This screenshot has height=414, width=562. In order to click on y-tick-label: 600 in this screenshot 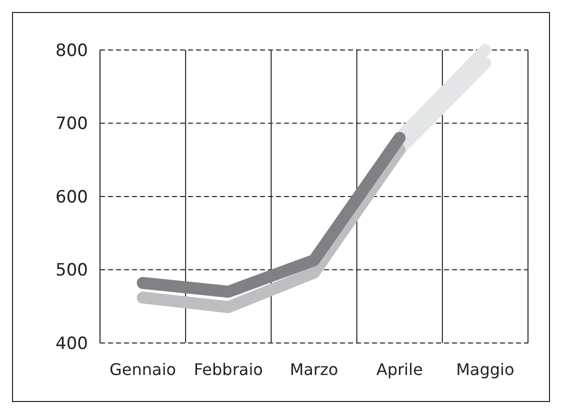, I will do `click(72, 197)`.